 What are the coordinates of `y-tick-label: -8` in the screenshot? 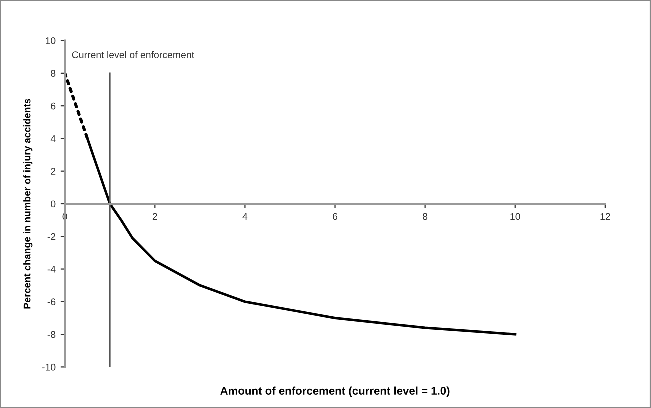 It's located at (52, 334).